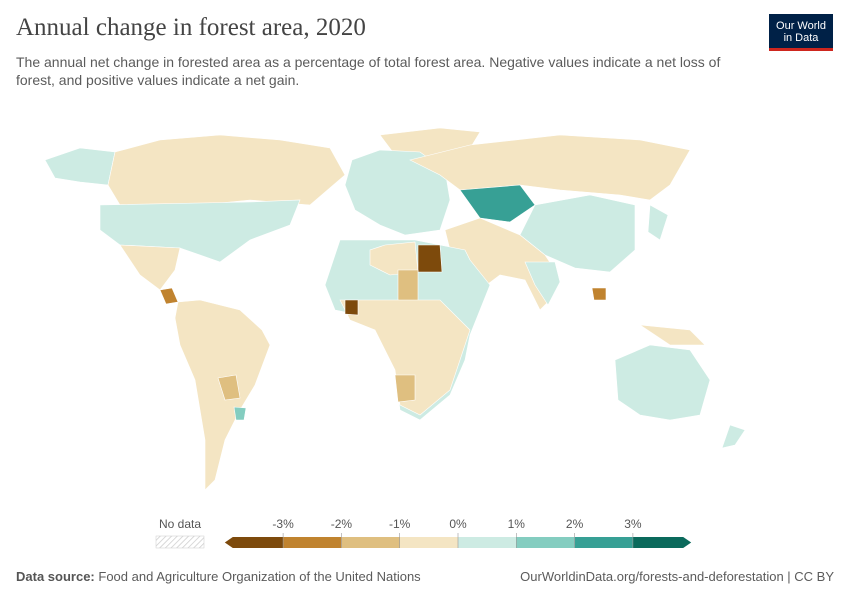 This screenshot has height=600, width=850. I want to click on logo-line: Our World, so click(801, 26).